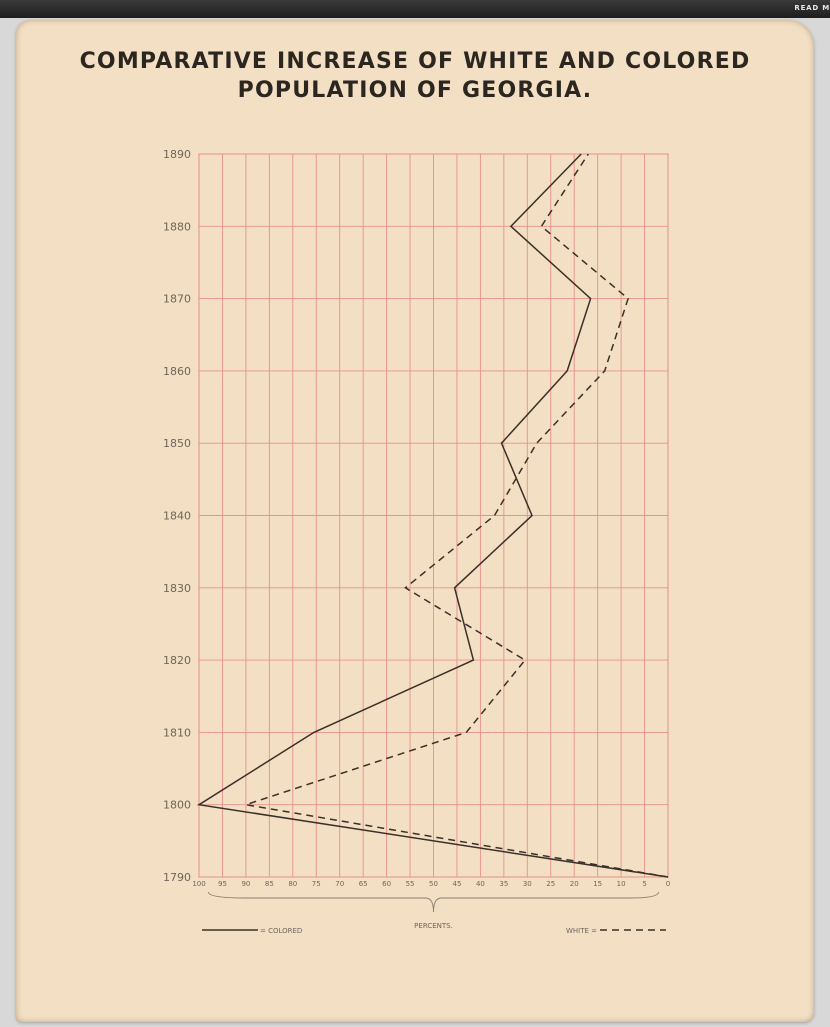 This screenshot has width=830, height=1027. Describe the element at coordinates (415, 9) in the screenshot. I see `top-bar: READ M` at that location.